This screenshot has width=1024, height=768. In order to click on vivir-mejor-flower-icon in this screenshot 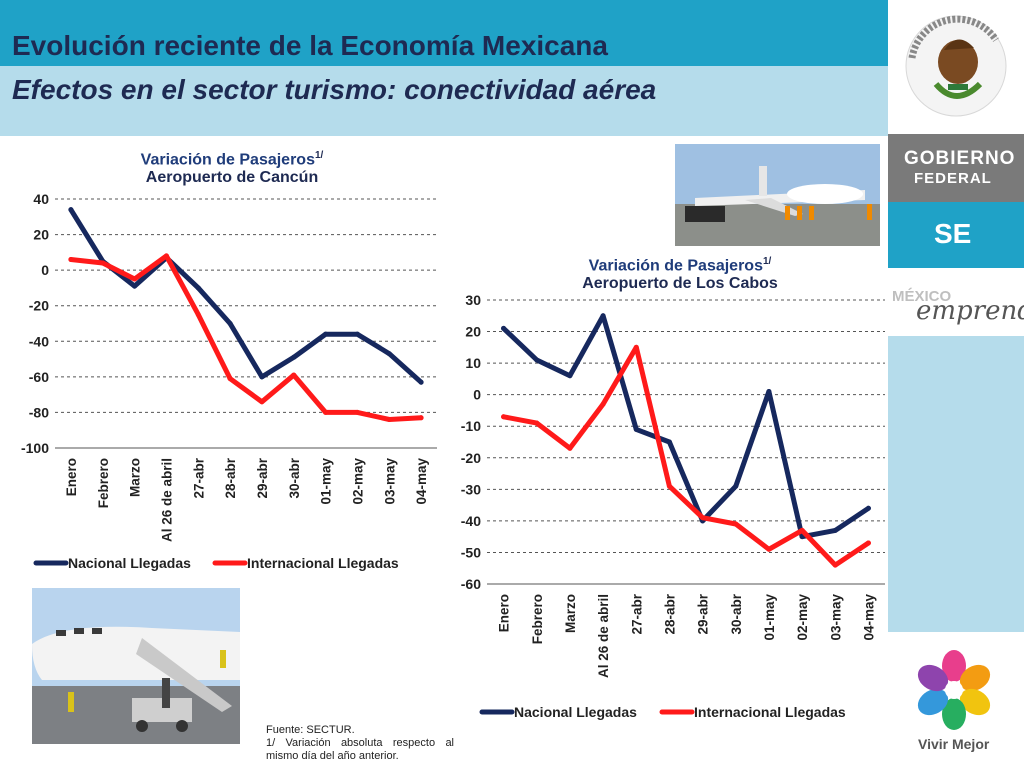, I will do `click(954, 690)`.